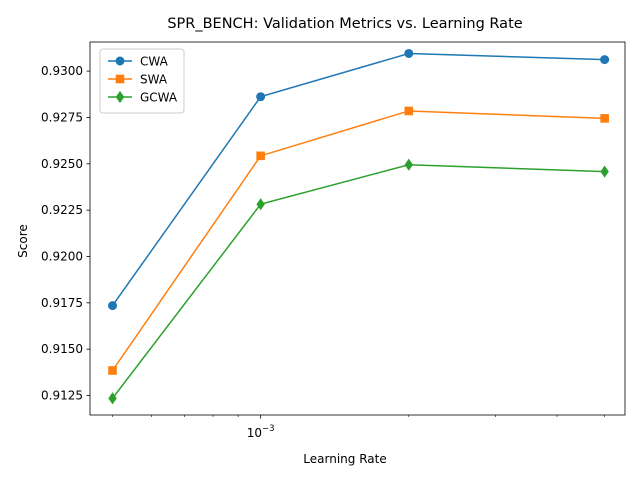  What do you see at coordinates (62, 117) in the screenshot?
I see `y-tick-label: 0.9275` at bounding box center [62, 117].